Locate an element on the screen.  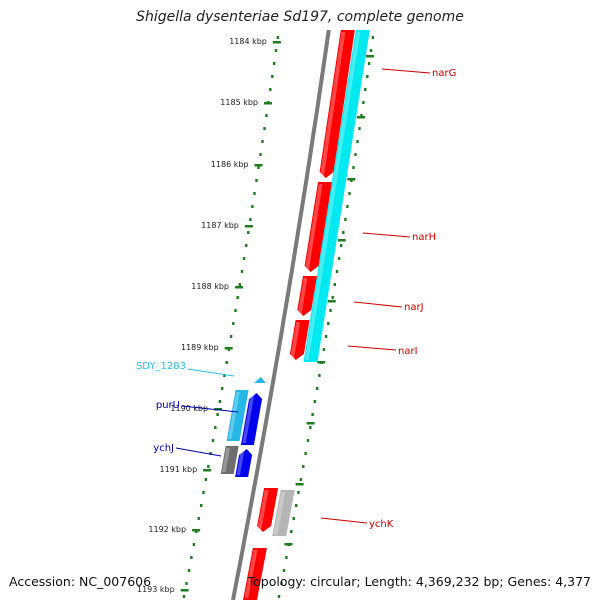
gene-block-purU is located at coordinates (251, 419).